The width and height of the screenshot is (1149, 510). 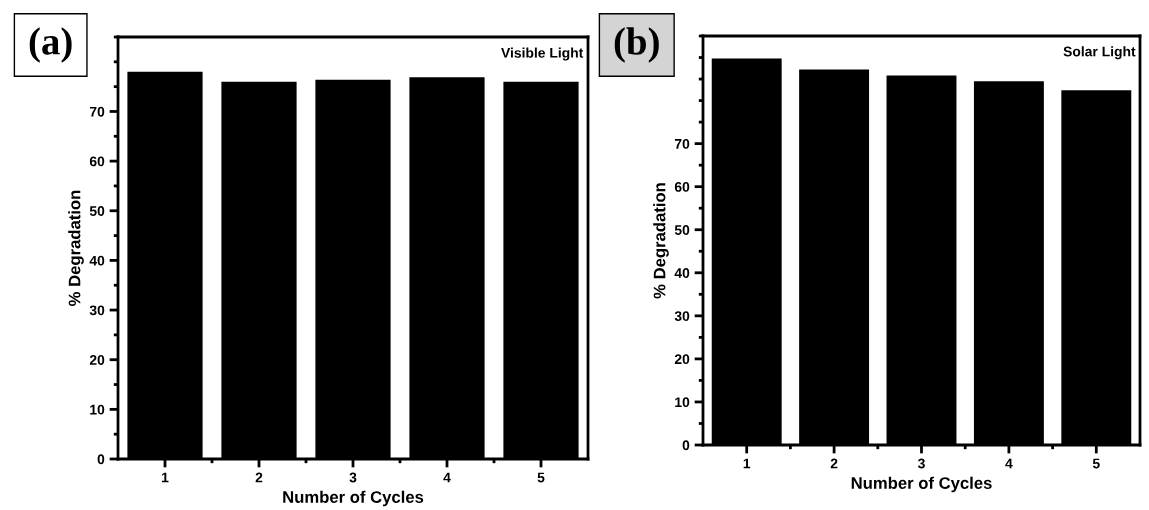 I want to click on annotation: Visible Light, so click(x=542, y=54).